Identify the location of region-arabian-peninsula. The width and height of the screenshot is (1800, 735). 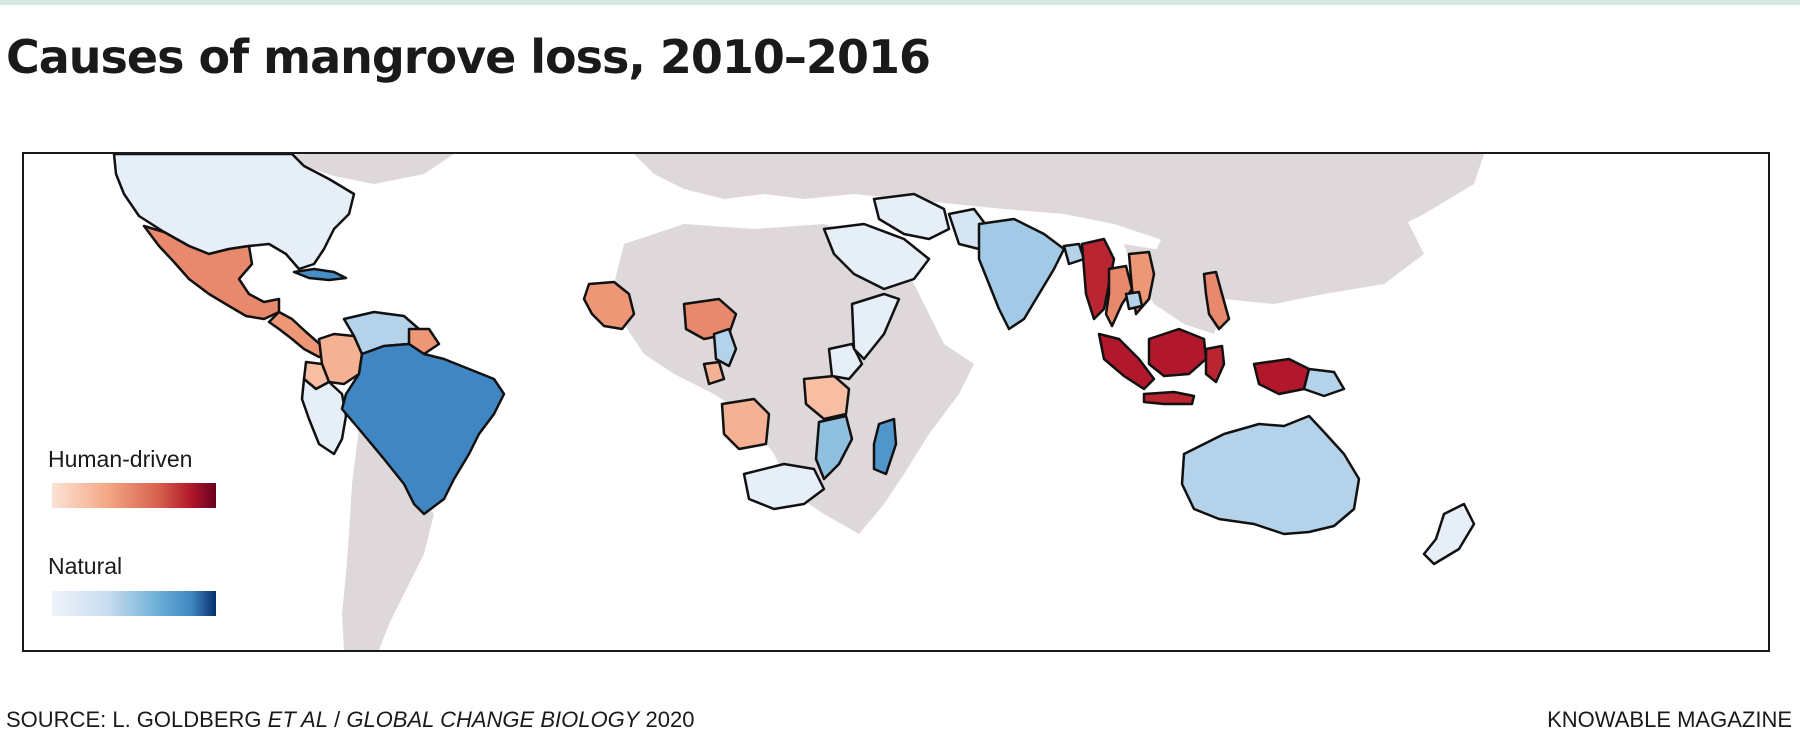
(876, 256).